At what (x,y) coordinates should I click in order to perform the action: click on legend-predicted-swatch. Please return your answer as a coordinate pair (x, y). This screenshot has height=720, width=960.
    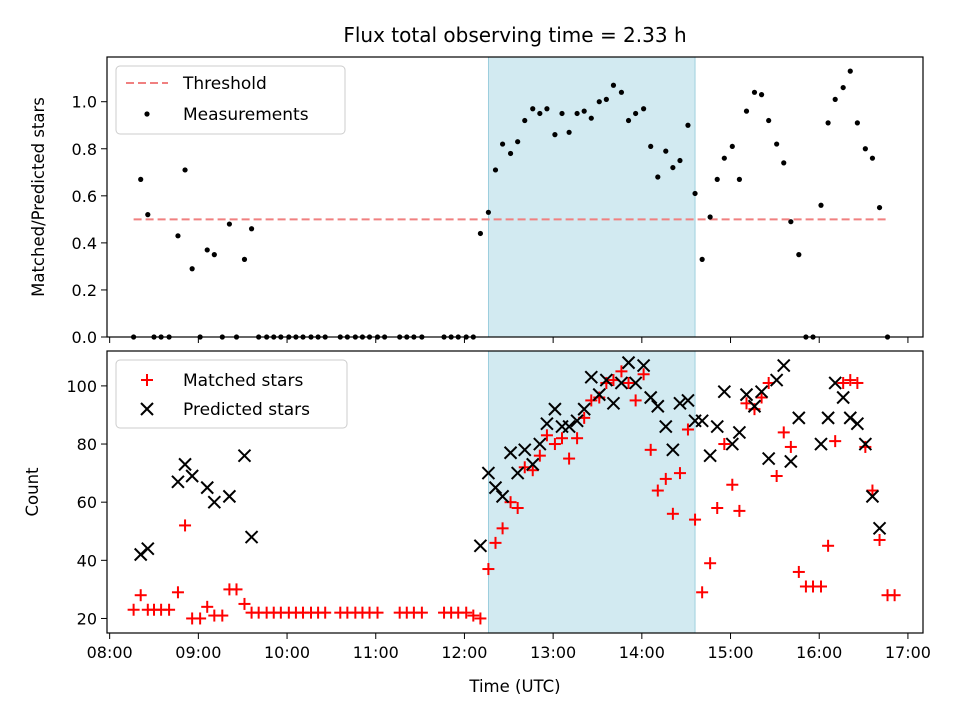
    Looking at the image, I should click on (147, 409).